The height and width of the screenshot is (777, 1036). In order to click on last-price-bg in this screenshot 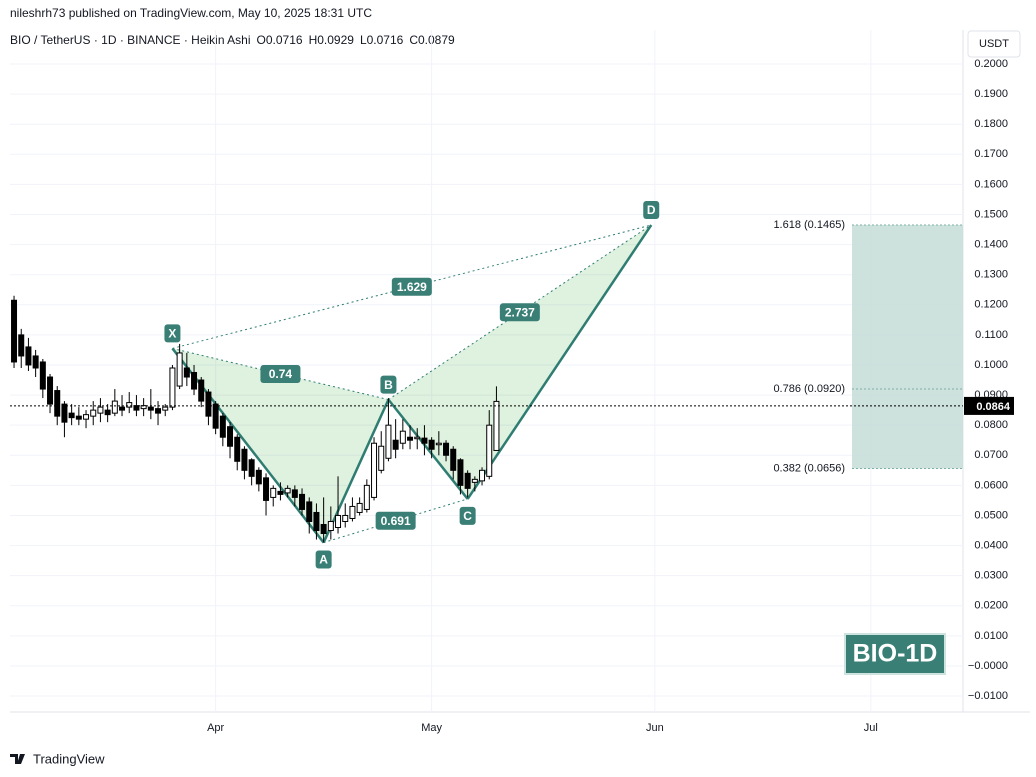, I will do `click(989, 405)`.